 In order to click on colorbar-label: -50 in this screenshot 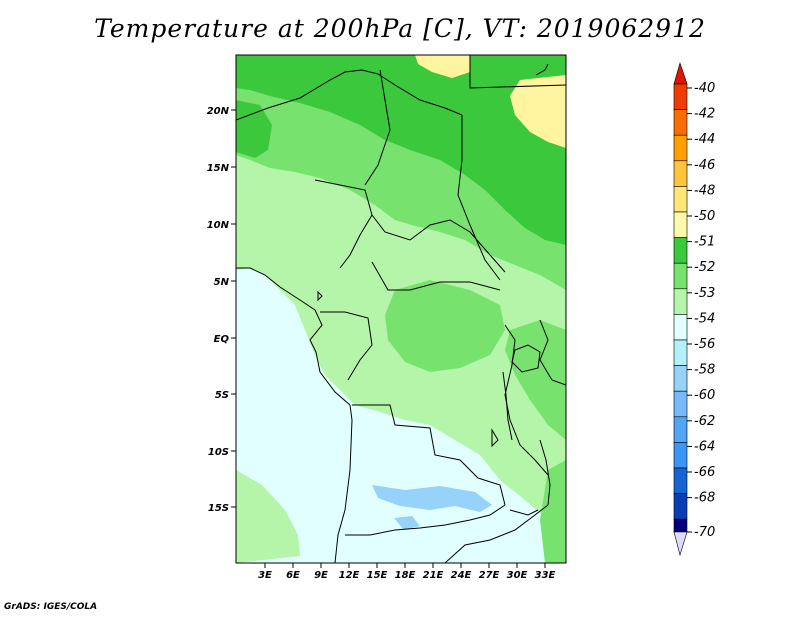, I will do `click(704, 216)`.